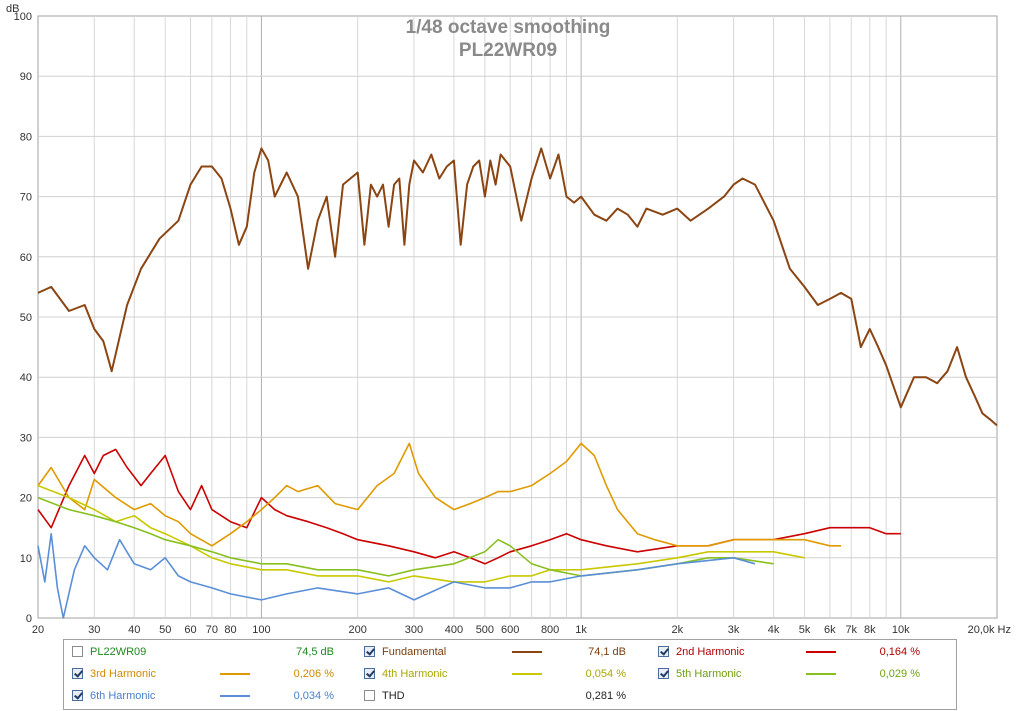 The width and height of the screenshot is (1017, 711). I want to click on legend-item-2nd-harmonic: 2nd Harmonic 0,164 %, so click(800, 652).